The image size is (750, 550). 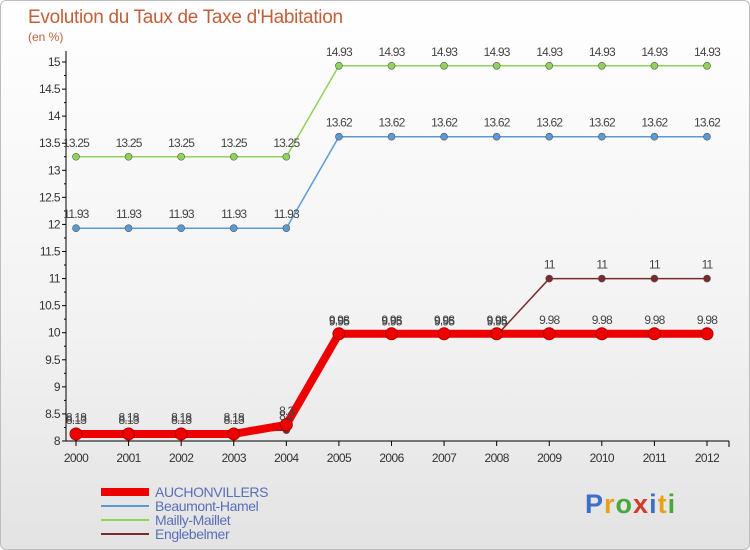 I want to click on logo-letter: t, so click(x=662, y=504).